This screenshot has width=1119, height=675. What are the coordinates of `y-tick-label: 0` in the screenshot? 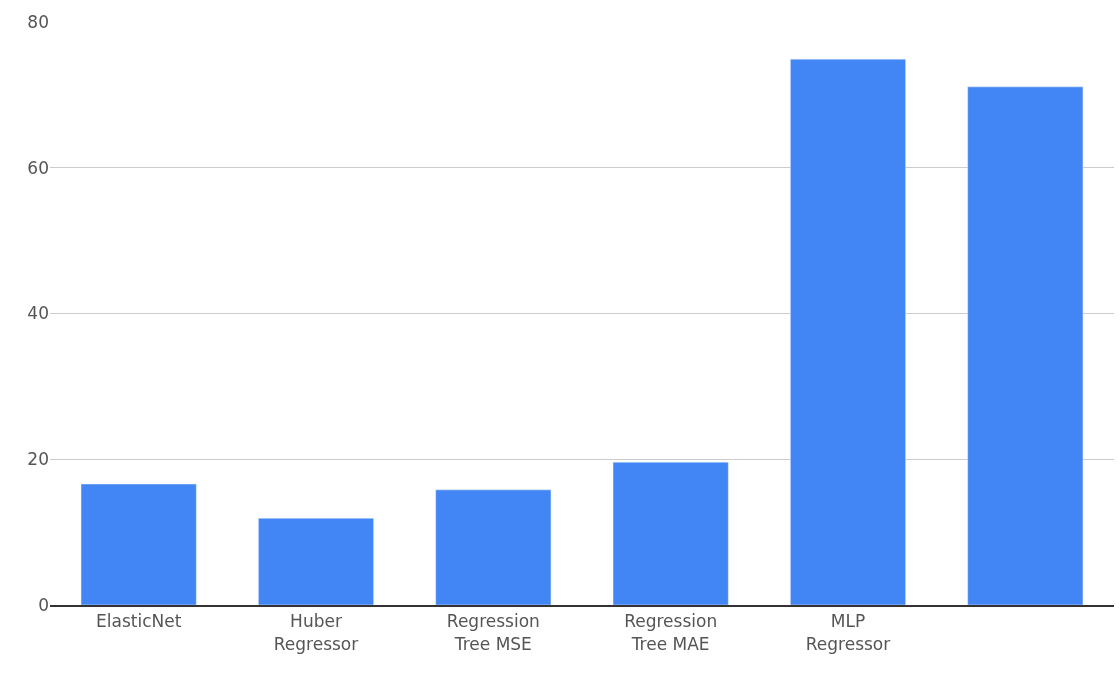 It's located at (43, 604).